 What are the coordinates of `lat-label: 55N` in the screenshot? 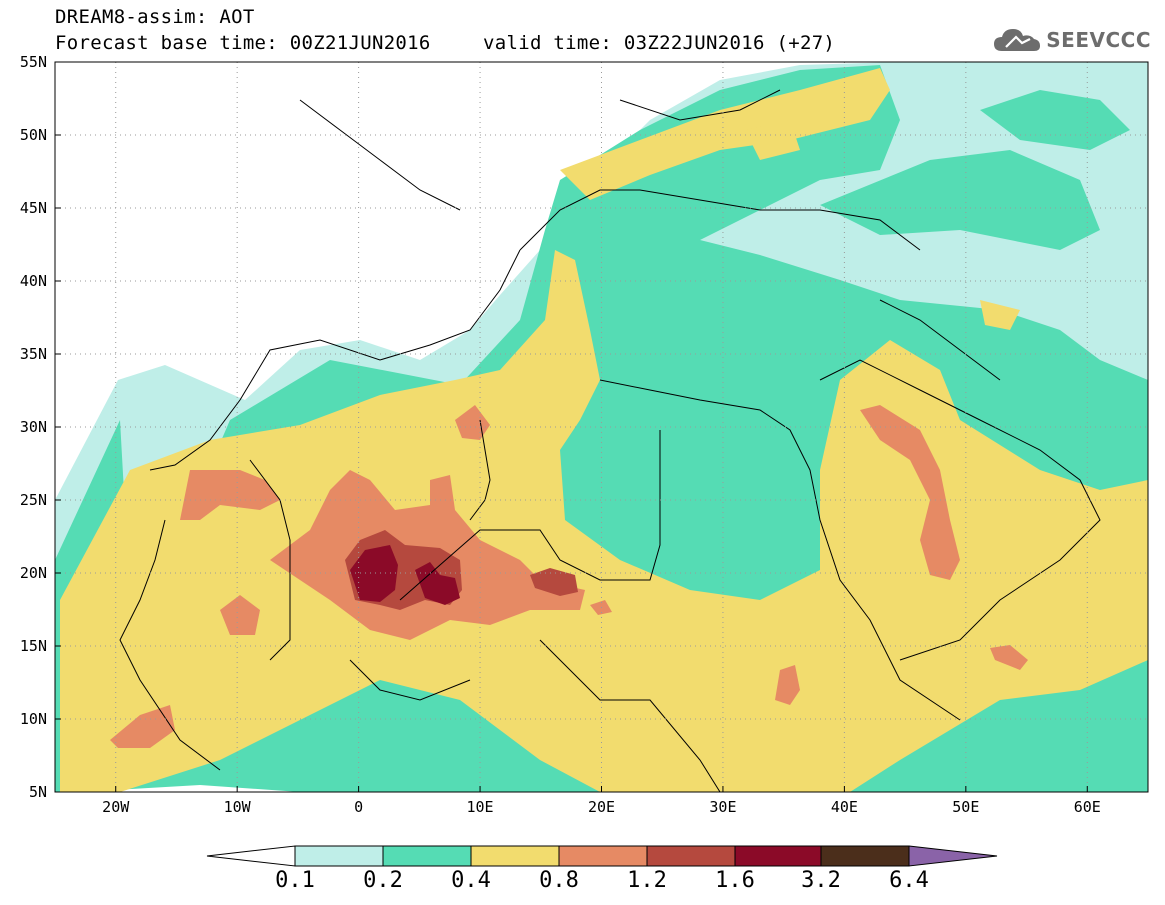 It's located at (33, 62).